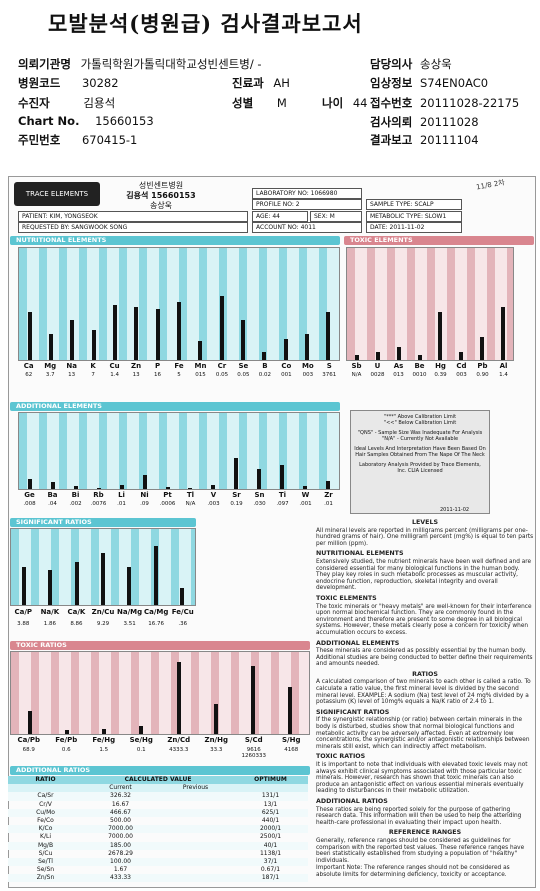 The image size is (540, 891). Describe the element at coordinates (156, 612) in the screenshot. I see `sig-label: Ca/Mg` at that location.